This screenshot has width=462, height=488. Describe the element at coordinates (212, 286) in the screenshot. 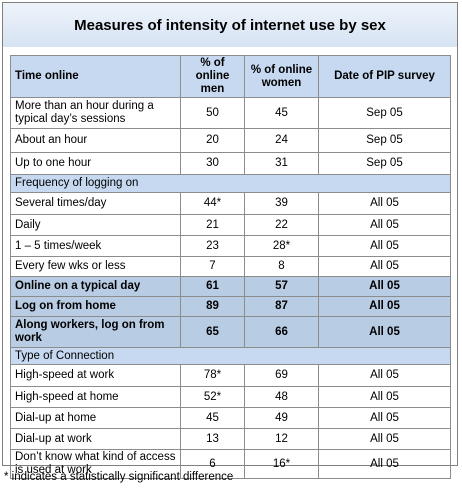

I see `cell: 61` at that location.